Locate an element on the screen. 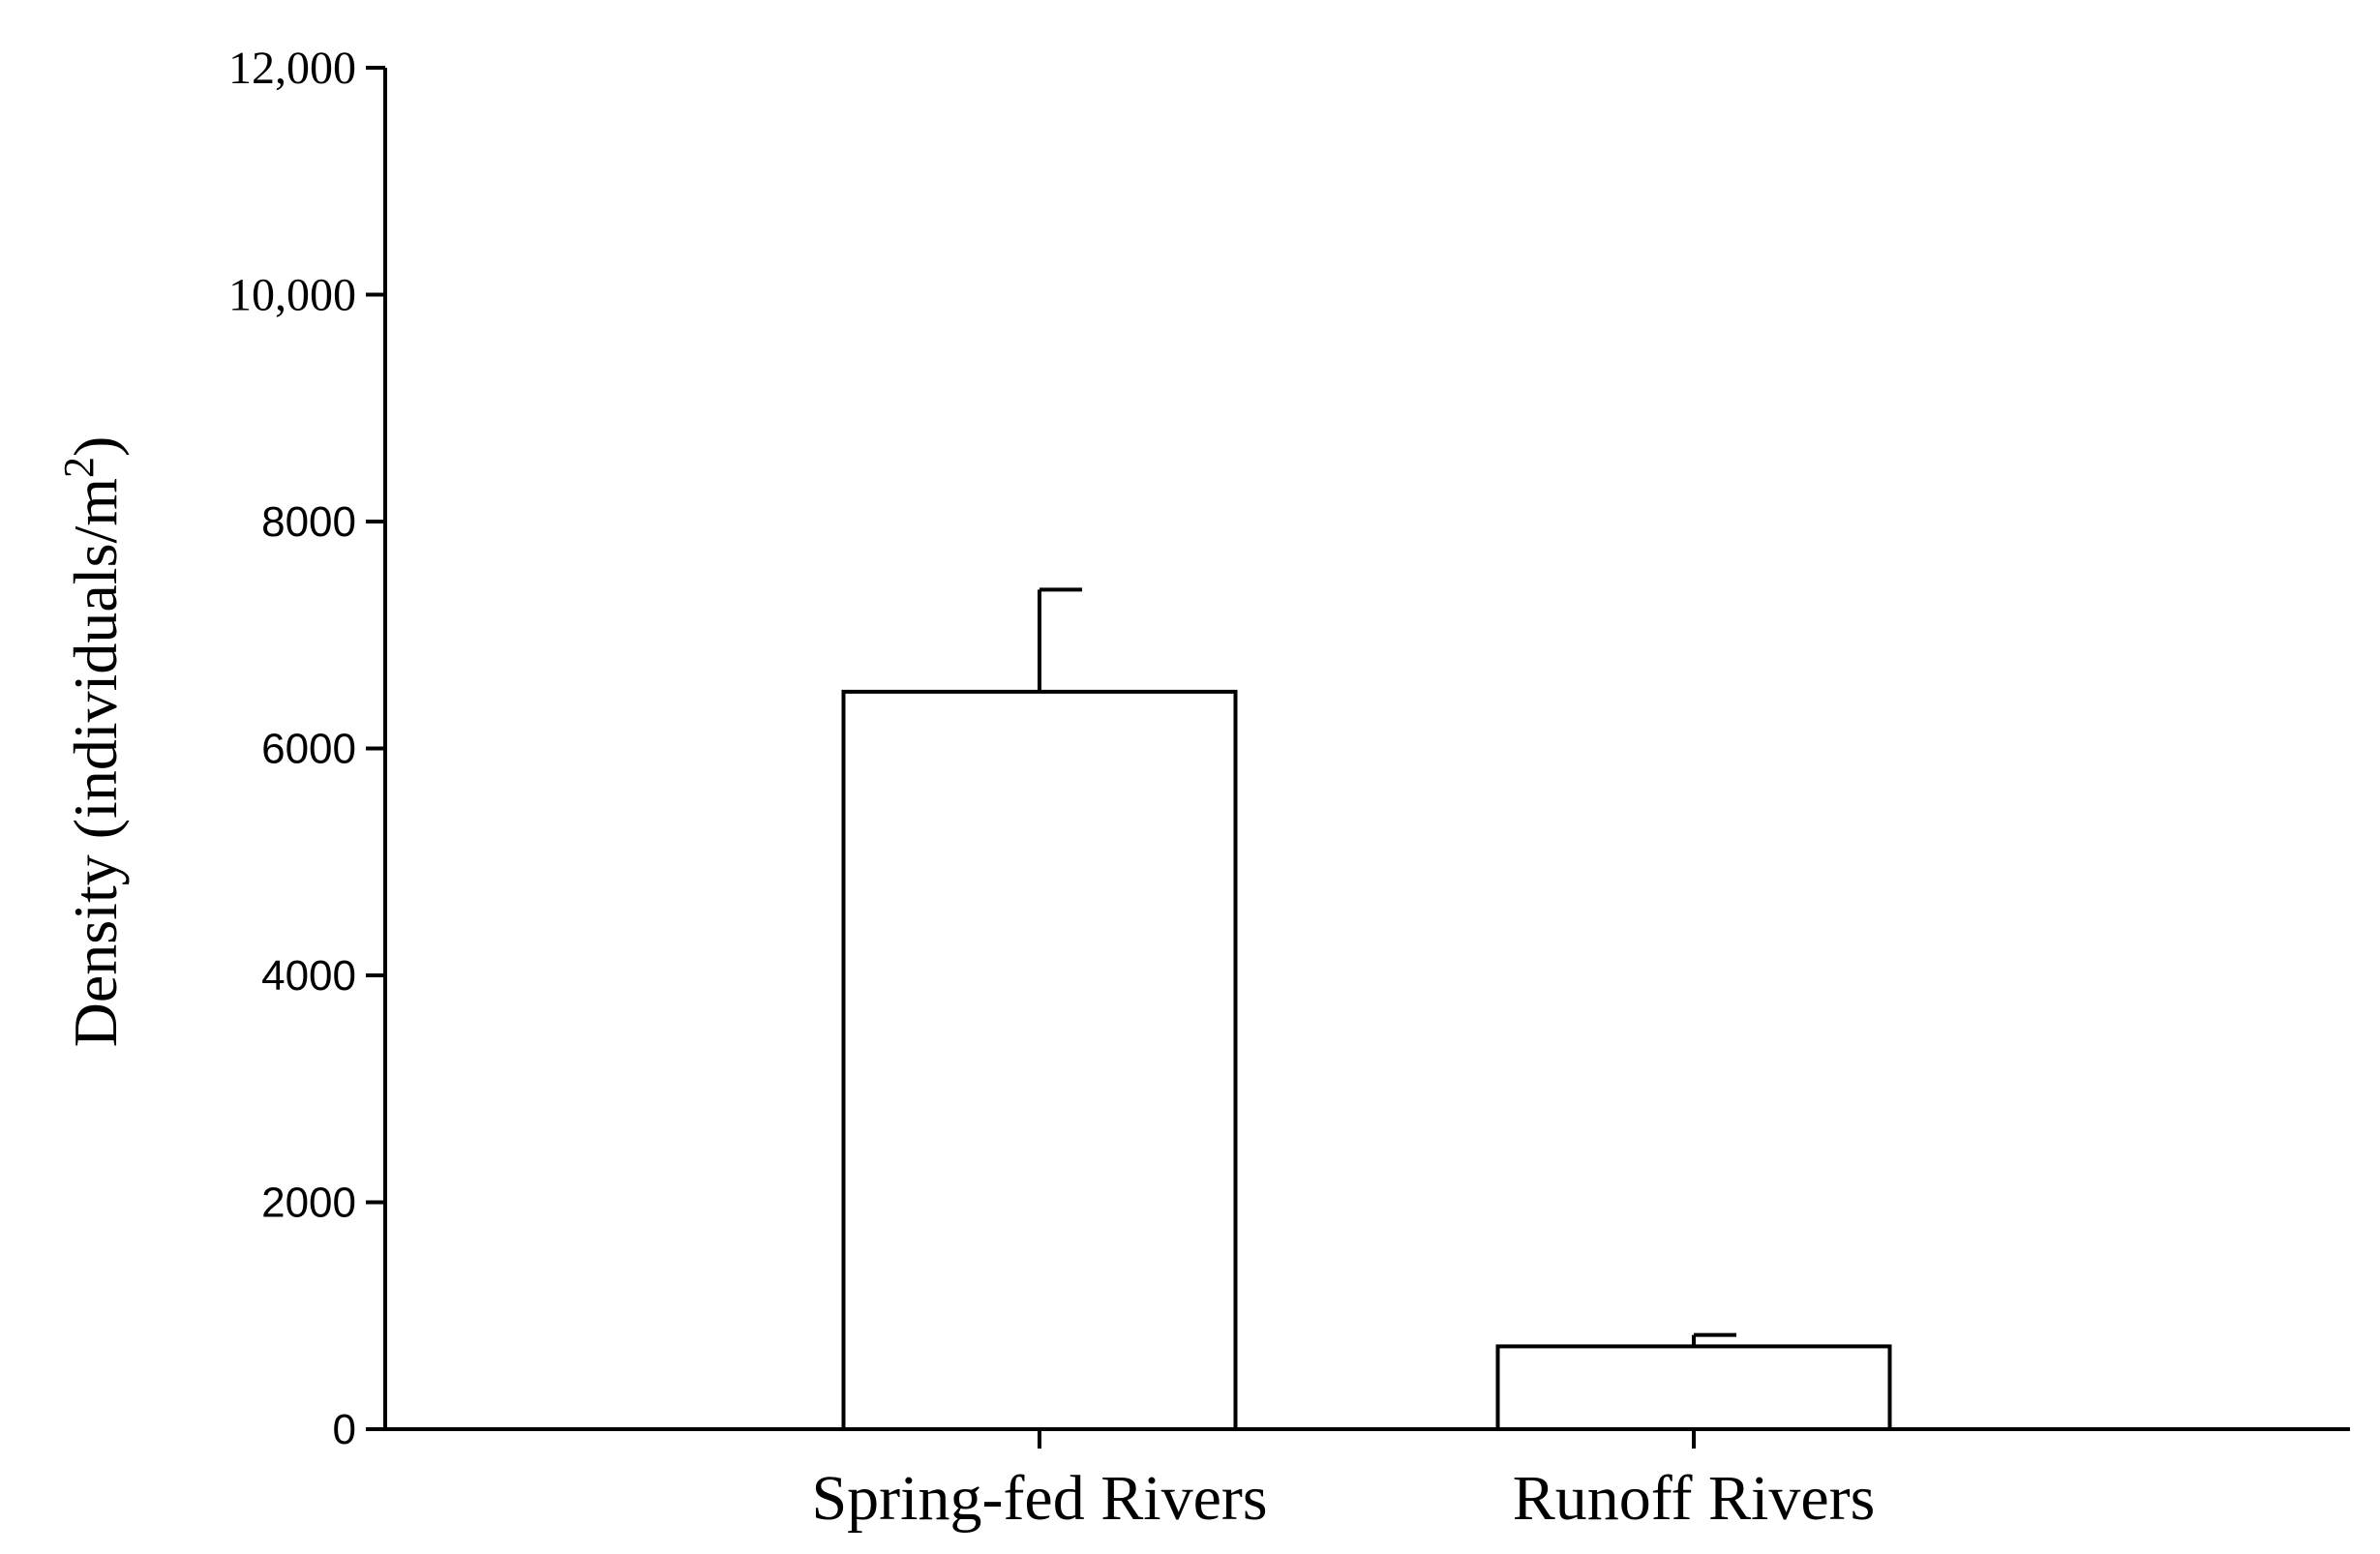  y-tick-label: 10,000 is located at coordinates (292, 295).